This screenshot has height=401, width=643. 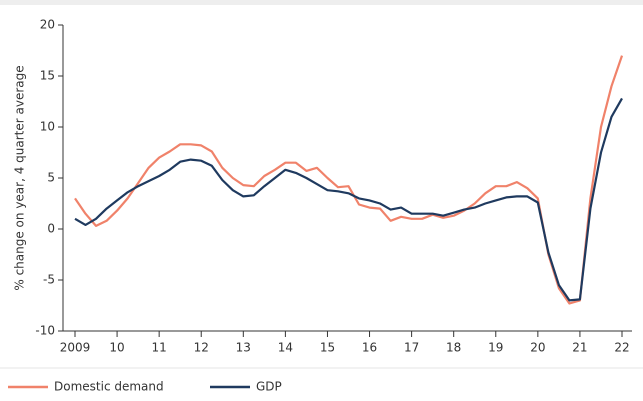 I want to click on legend-label: Domestic demand, so click(x=109, y=387).